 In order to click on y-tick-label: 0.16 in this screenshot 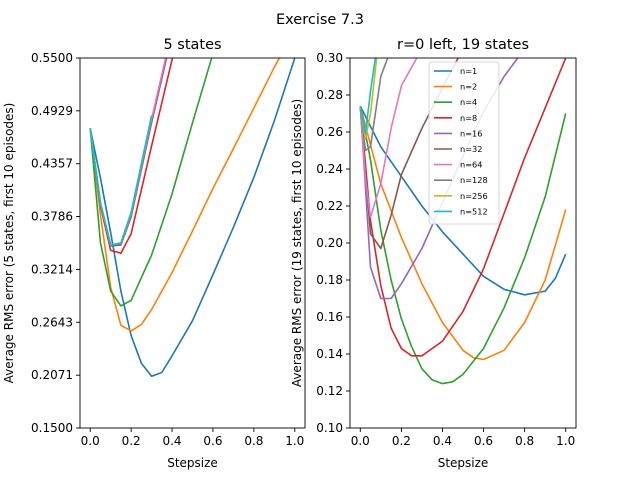, I will do `click(329, 317)`.